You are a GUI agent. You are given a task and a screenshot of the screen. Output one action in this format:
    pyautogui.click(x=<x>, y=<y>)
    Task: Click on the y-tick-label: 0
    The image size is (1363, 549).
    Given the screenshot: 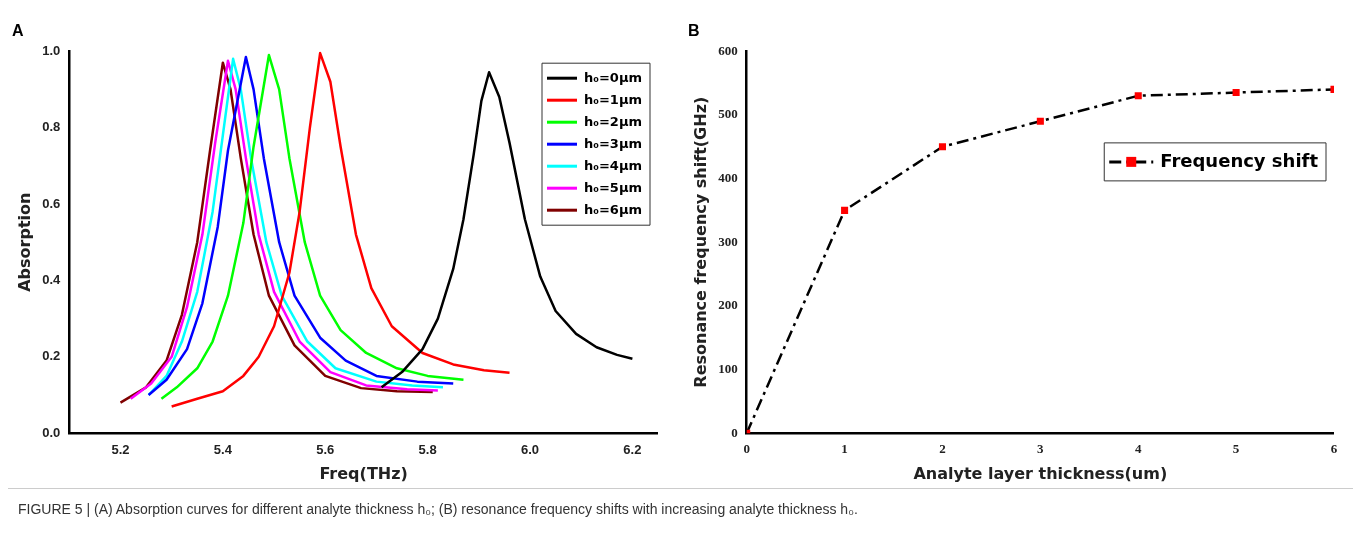 What is the action you would take?
    pyautogui.click(x=734, y=432)
    